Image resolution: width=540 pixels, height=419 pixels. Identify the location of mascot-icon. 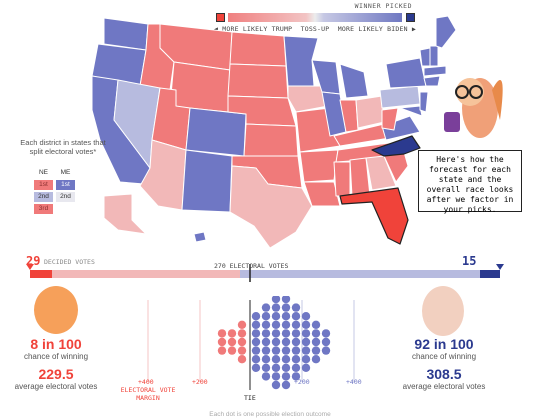
(473, 108).